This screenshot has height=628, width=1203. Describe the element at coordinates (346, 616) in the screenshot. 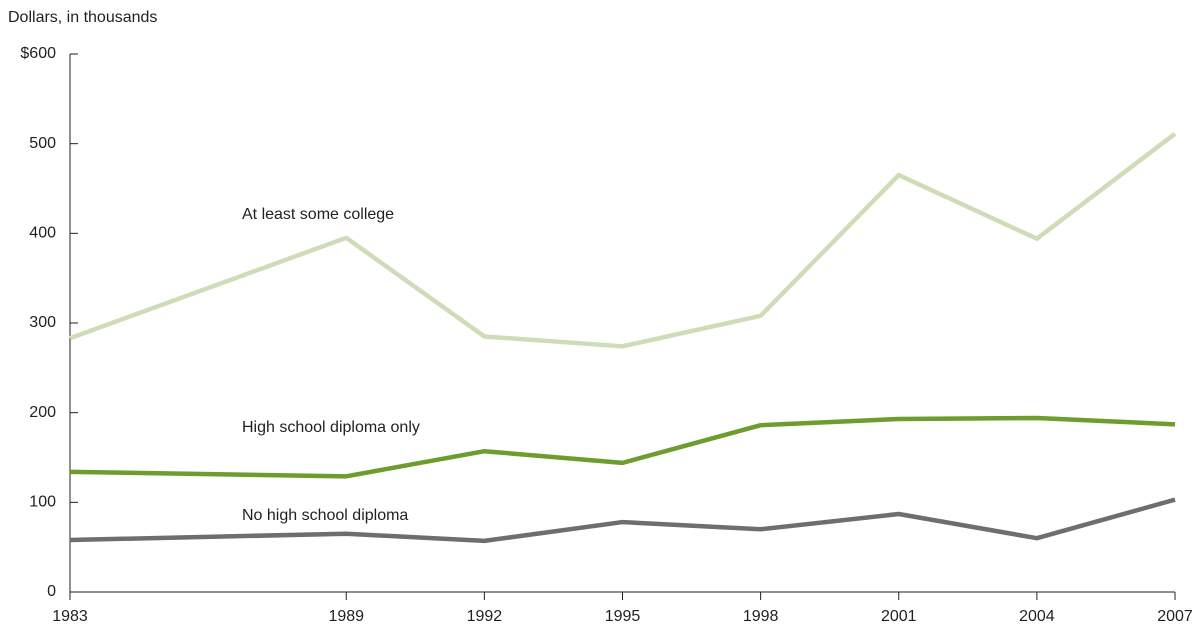

I see `x-tick-label: 1989` at that location.